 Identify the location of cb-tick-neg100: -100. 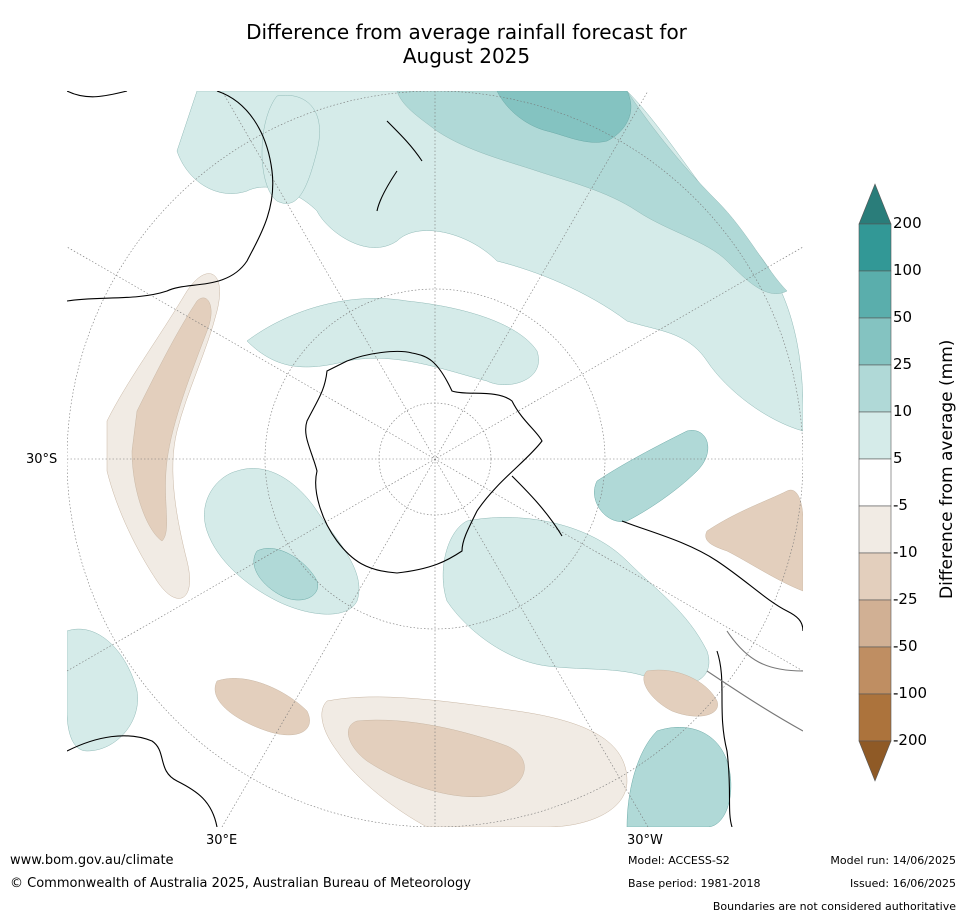
(910, 693).